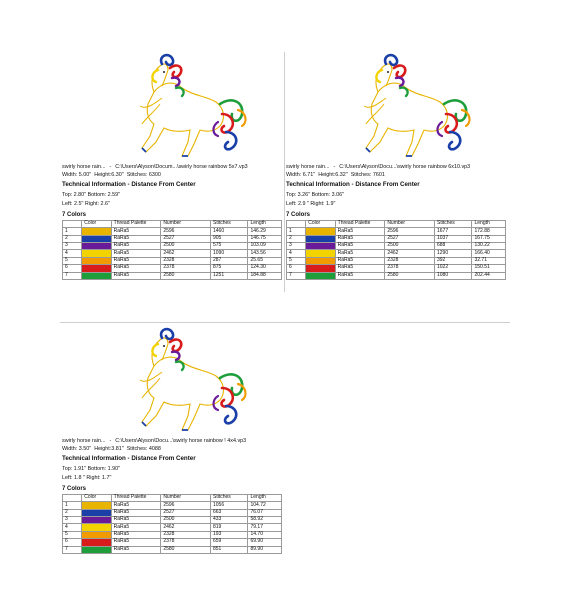  What do you see at coordinates (399, 71) in the screenshot?
I see `mane-swirl-red` at bounding box center [399, 71].